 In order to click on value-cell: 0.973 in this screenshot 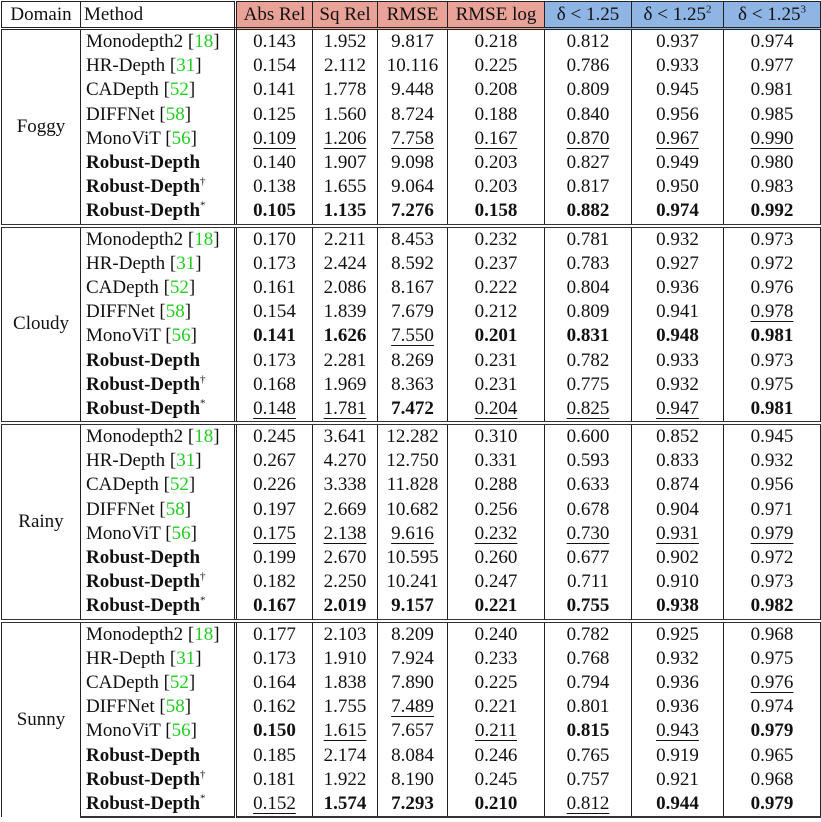, I will do `click(772, 237)`.